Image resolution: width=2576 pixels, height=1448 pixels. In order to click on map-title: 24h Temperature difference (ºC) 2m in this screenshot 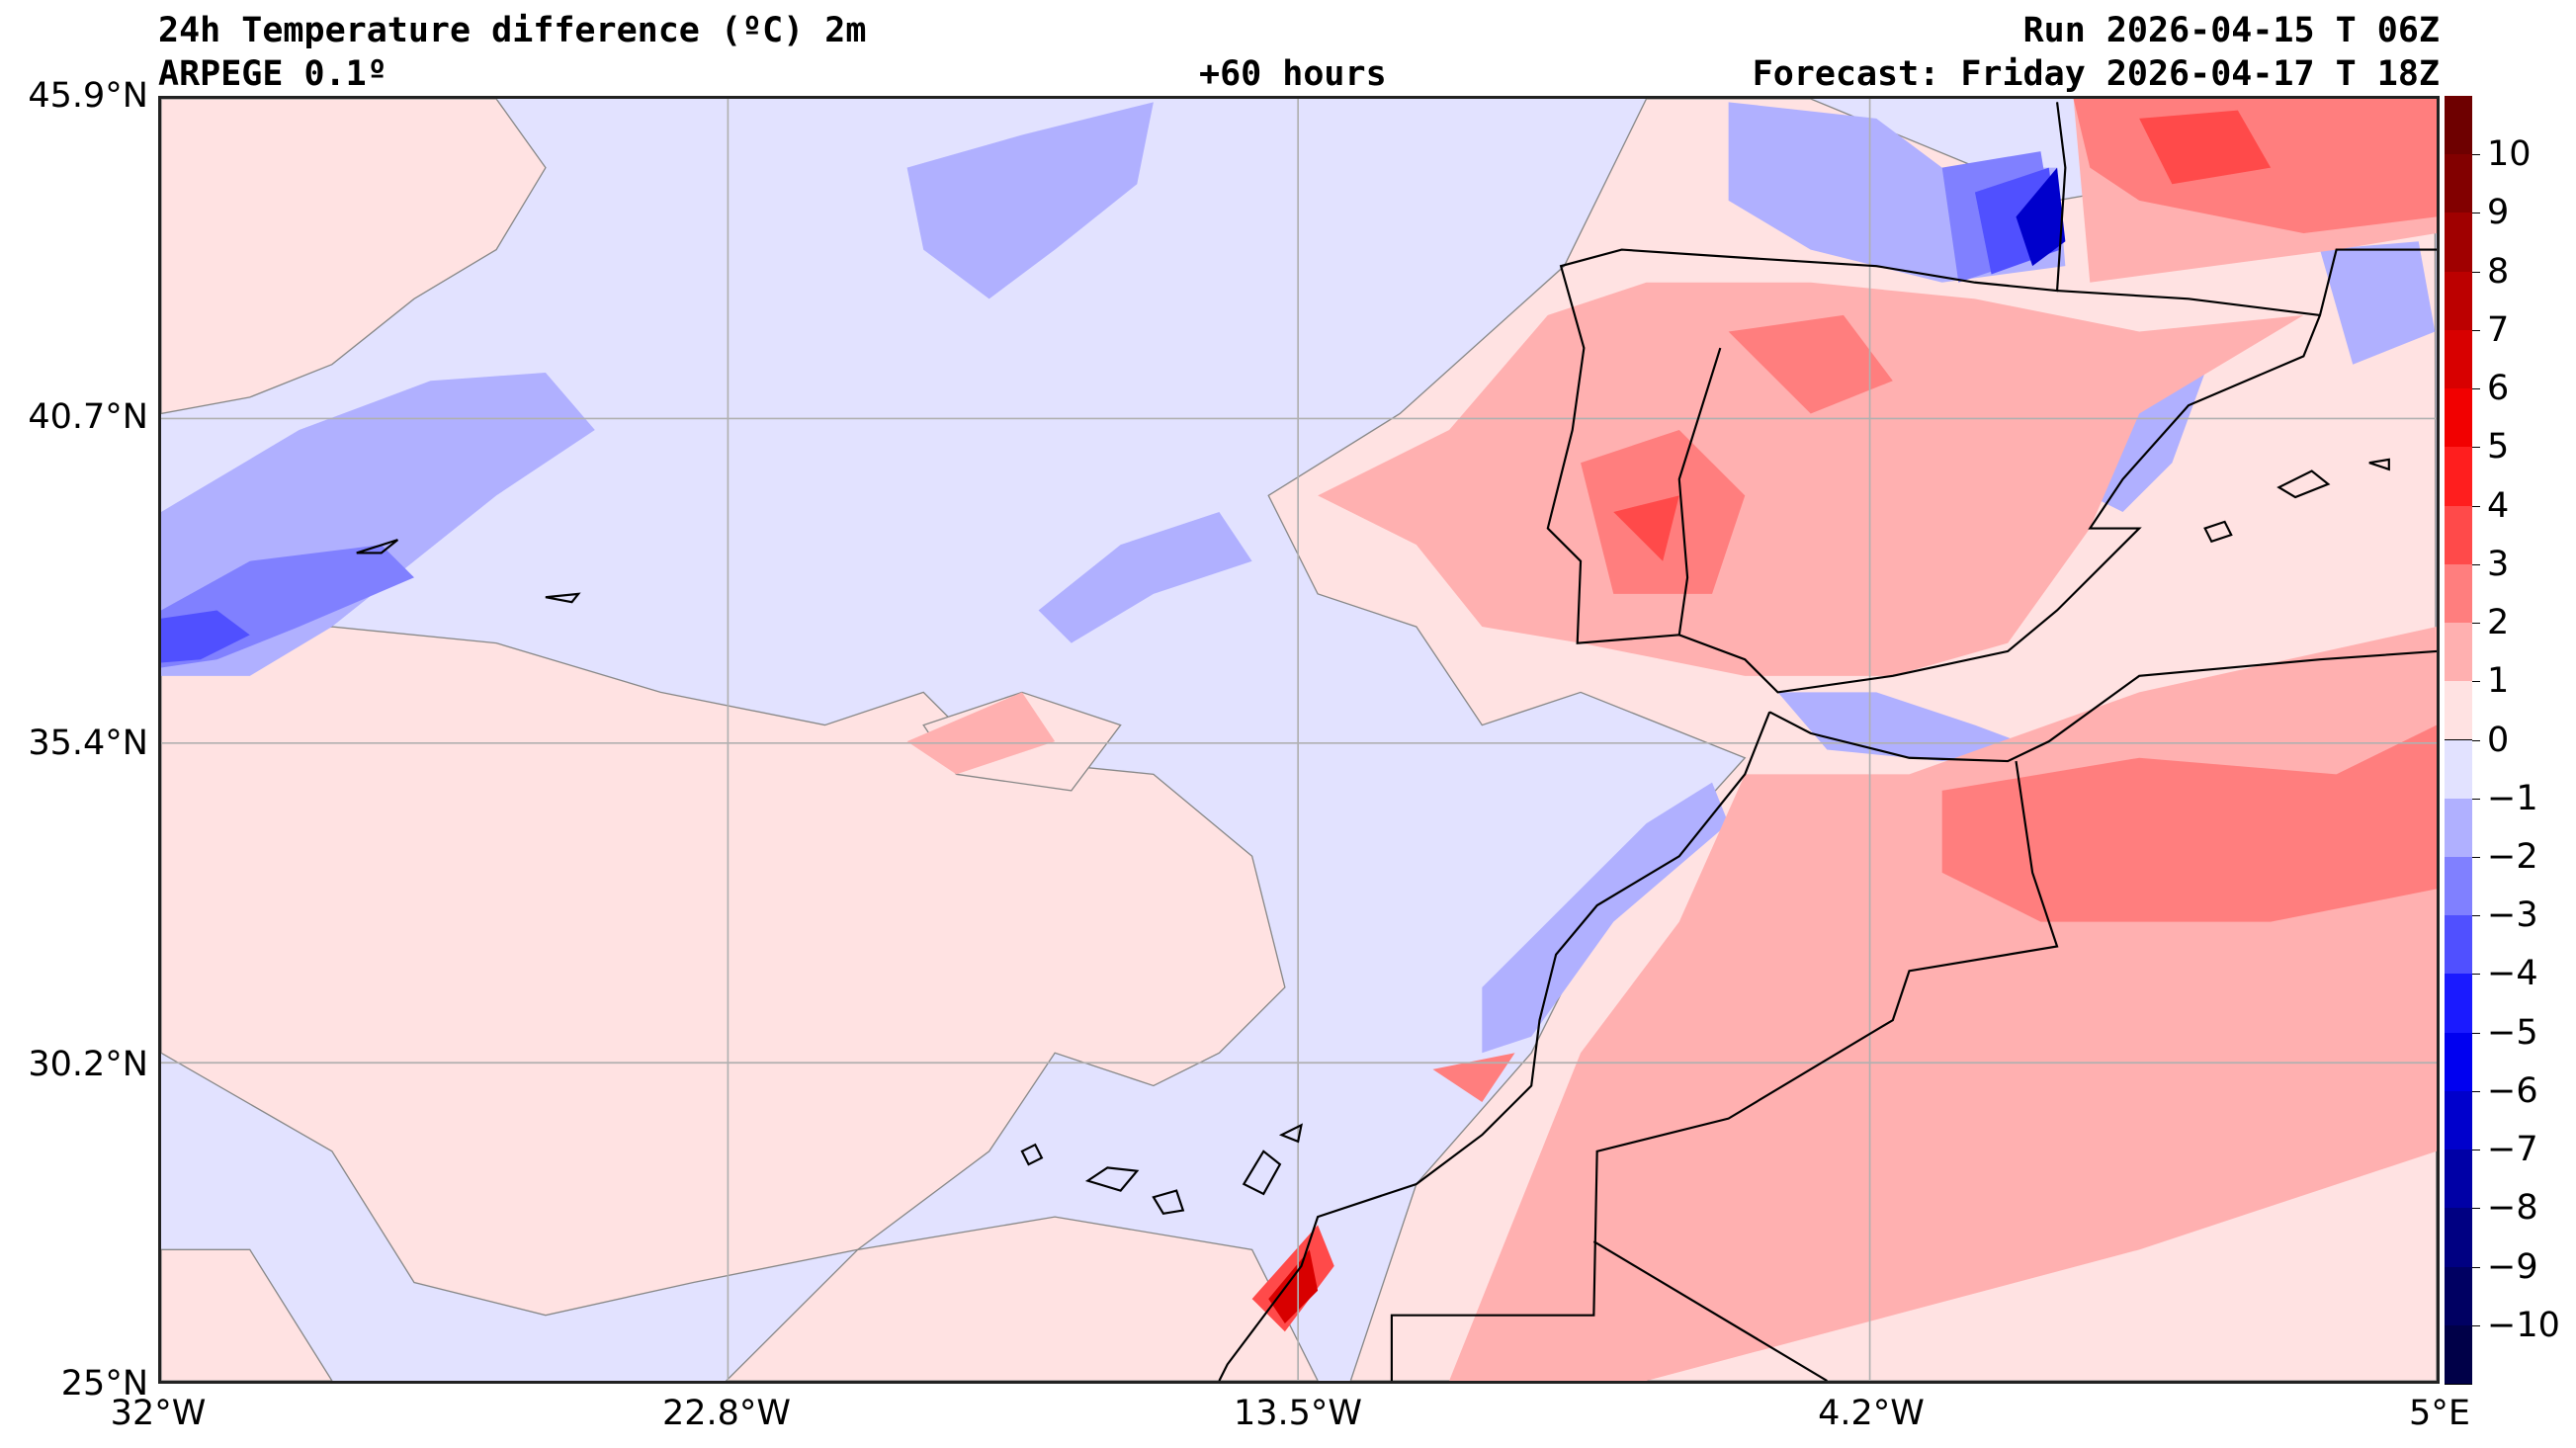, I will do `click(512, 30)`.